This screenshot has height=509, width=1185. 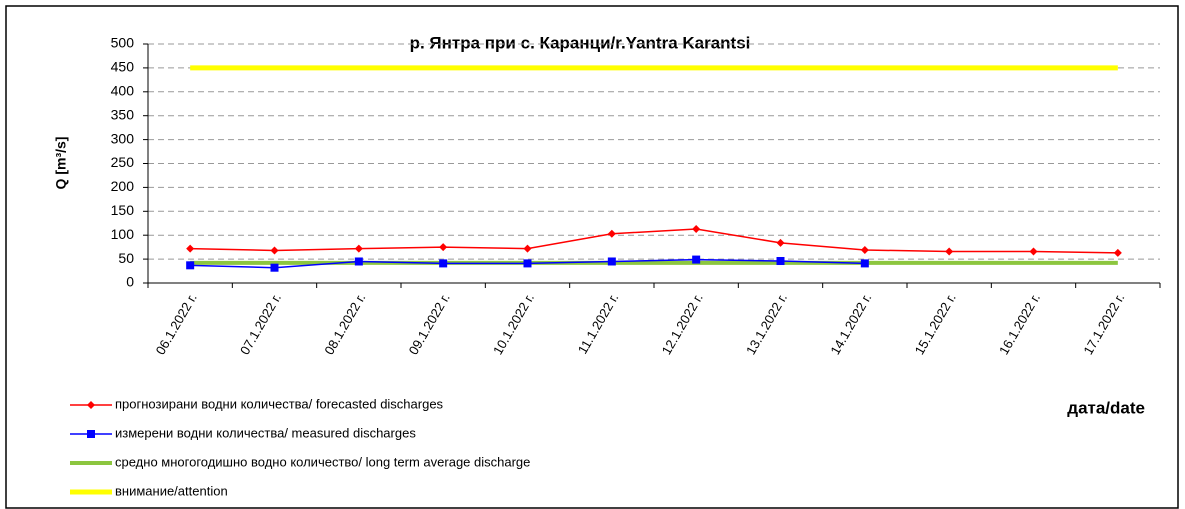 What do you see at coordinates (123, 91) in the screenshot?
I see `y-tick-label: 400` at bounding box center [123, 91].